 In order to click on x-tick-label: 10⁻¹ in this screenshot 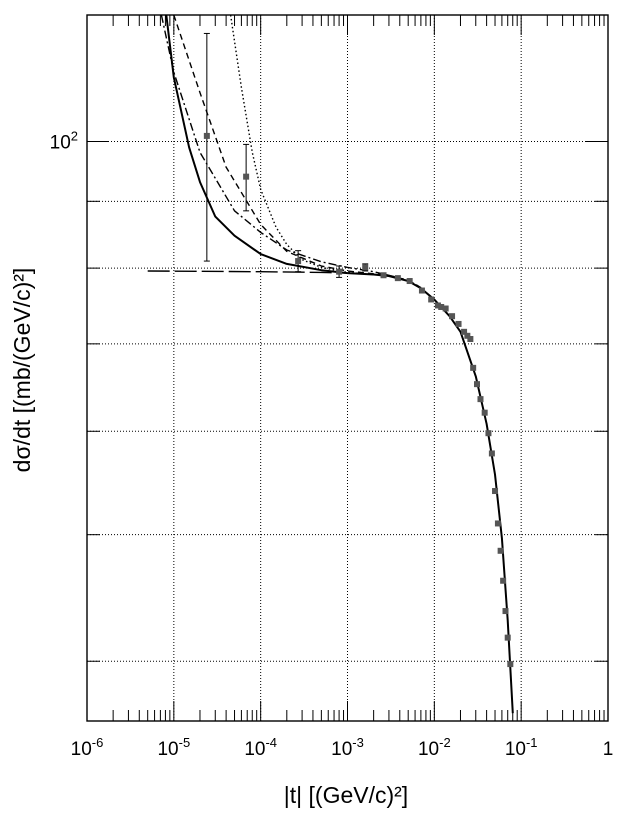, I will do `click(521, 747)`.